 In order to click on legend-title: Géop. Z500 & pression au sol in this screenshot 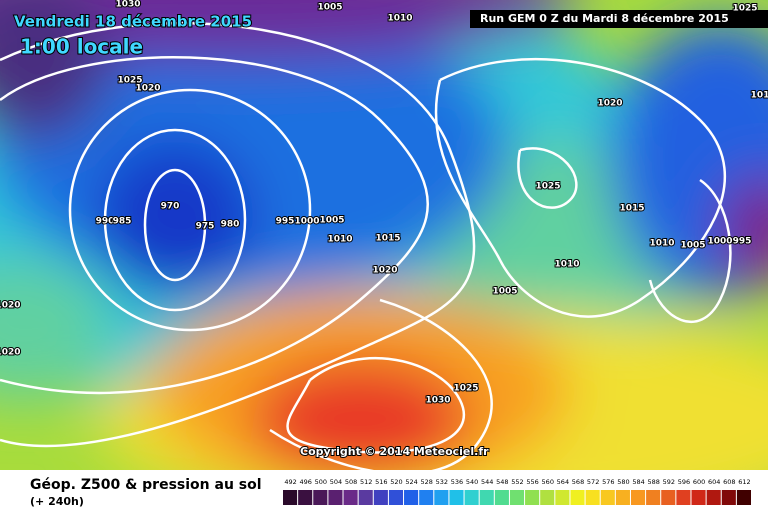, I will do `click(146, 485)`.